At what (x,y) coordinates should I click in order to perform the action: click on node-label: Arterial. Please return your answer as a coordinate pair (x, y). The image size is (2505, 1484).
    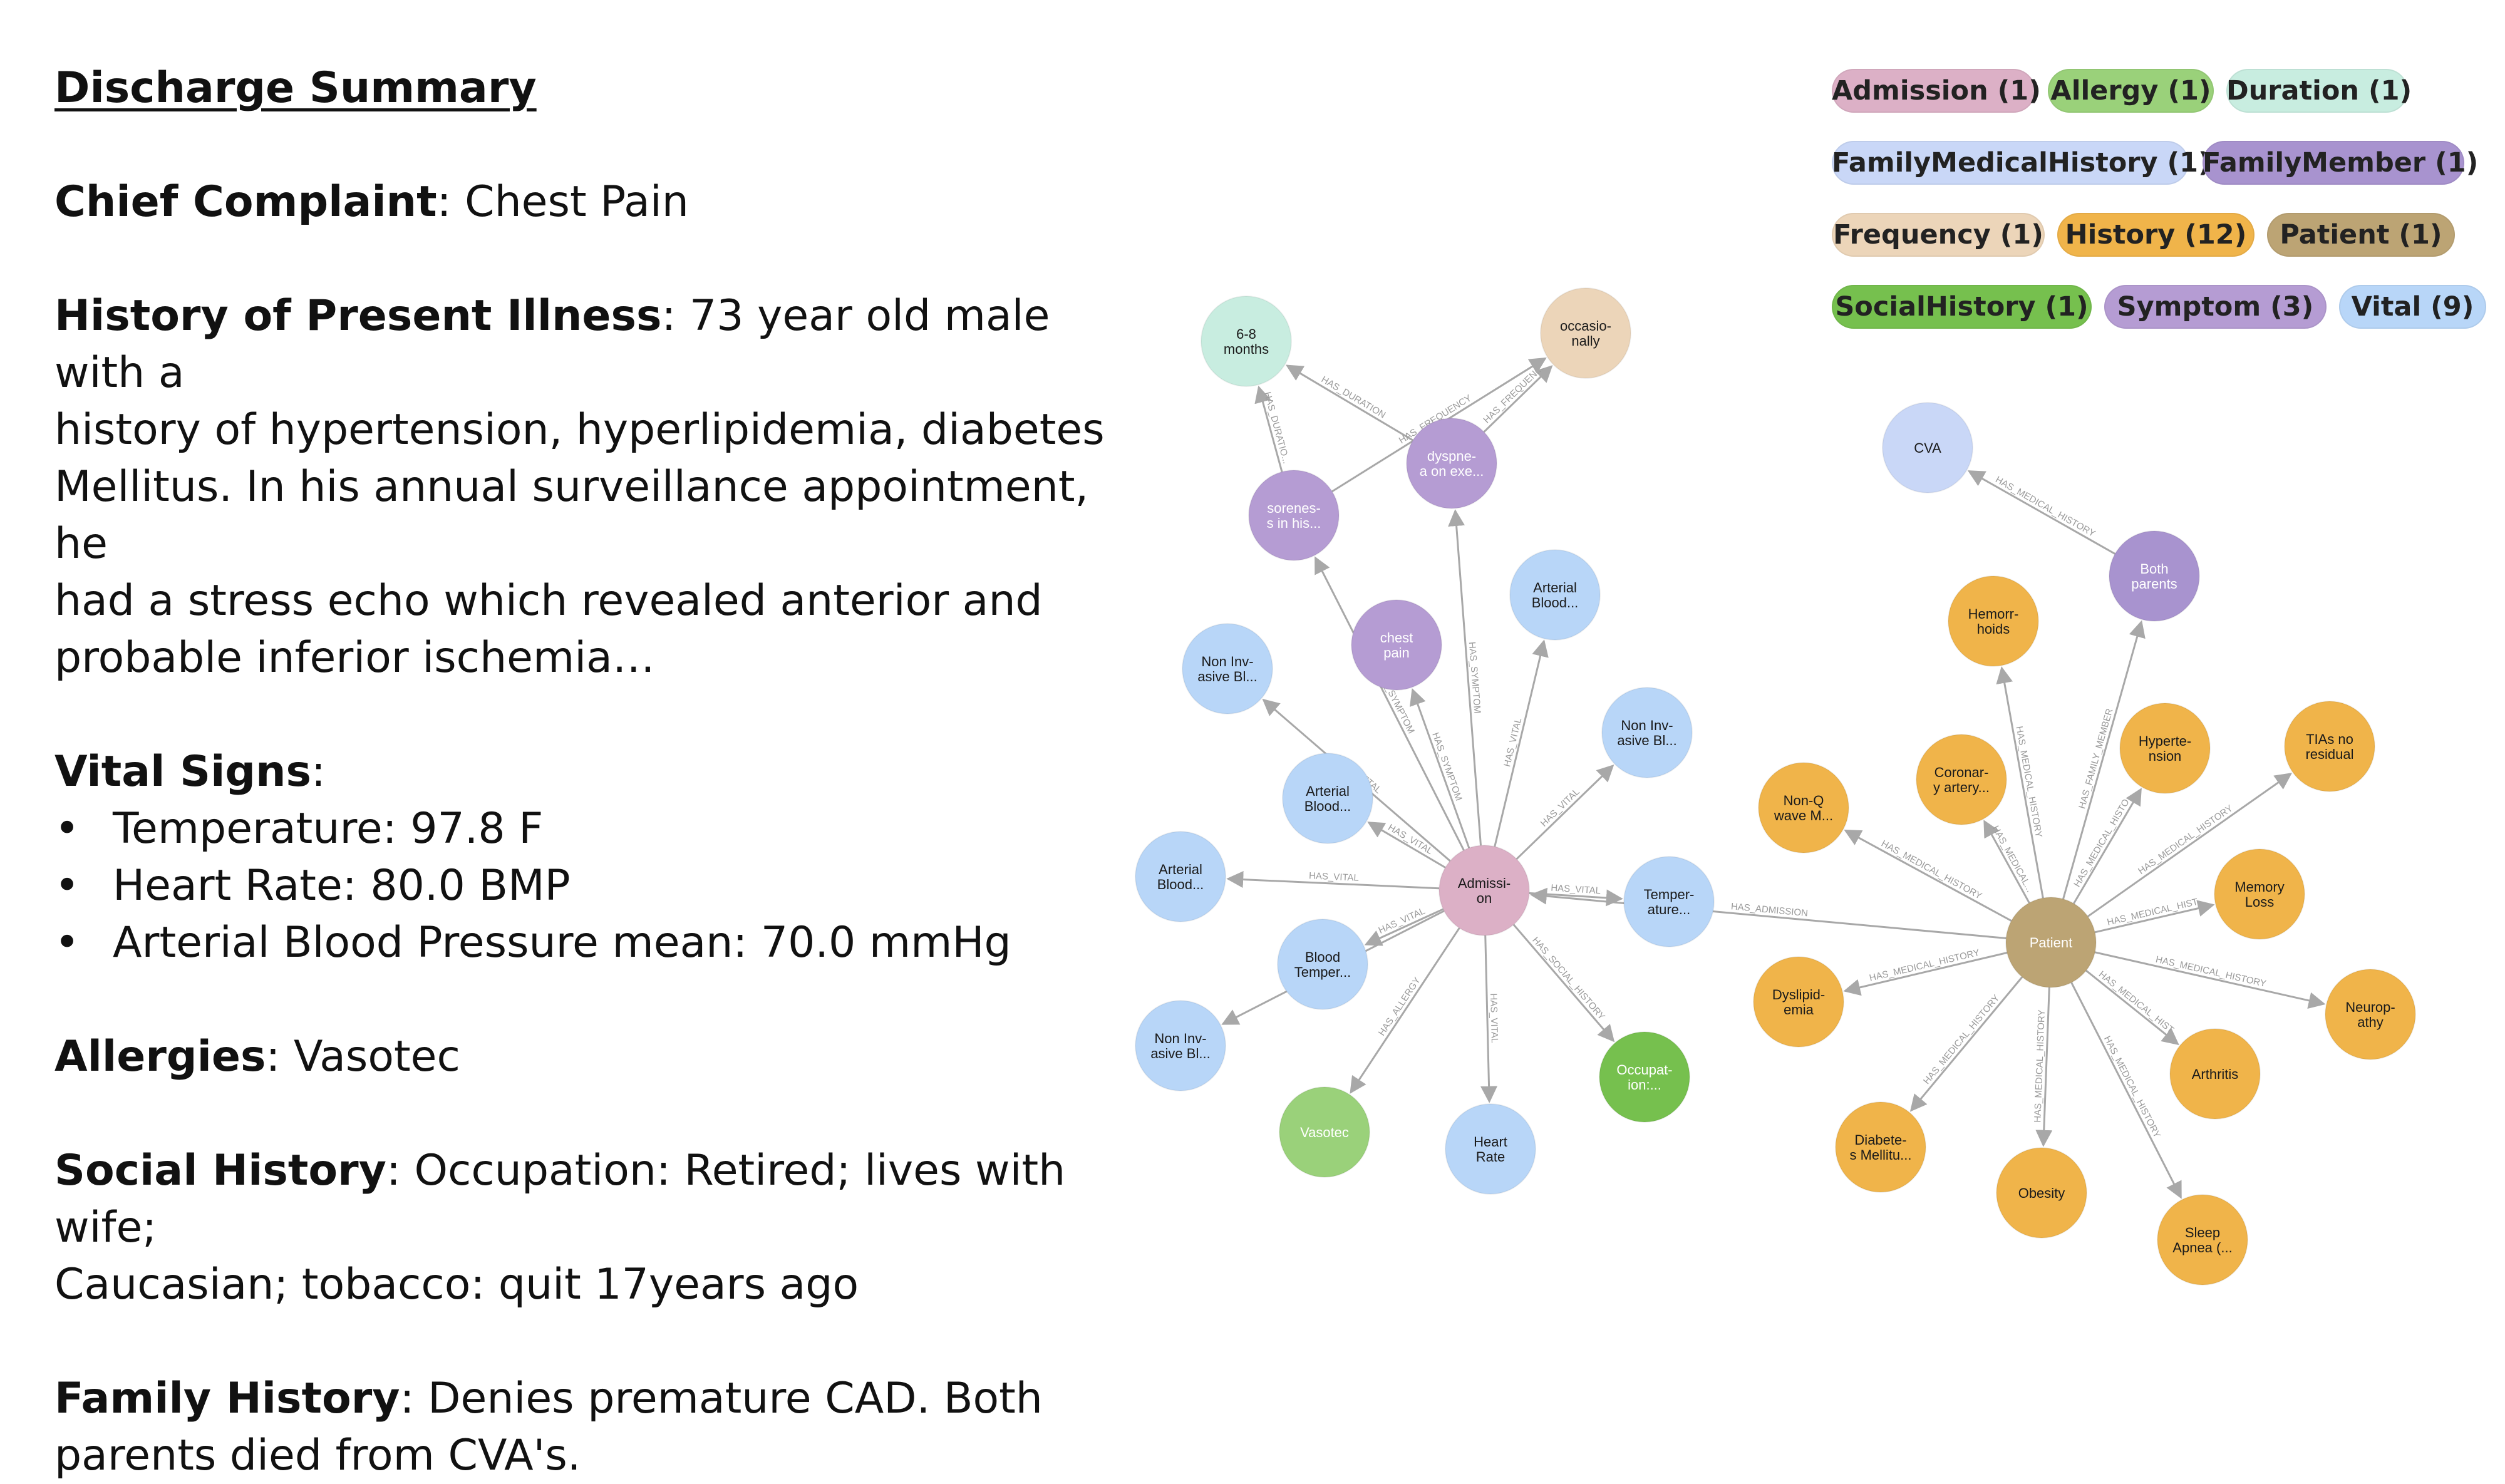
    Looking at the image, I should click on (1555, 587).